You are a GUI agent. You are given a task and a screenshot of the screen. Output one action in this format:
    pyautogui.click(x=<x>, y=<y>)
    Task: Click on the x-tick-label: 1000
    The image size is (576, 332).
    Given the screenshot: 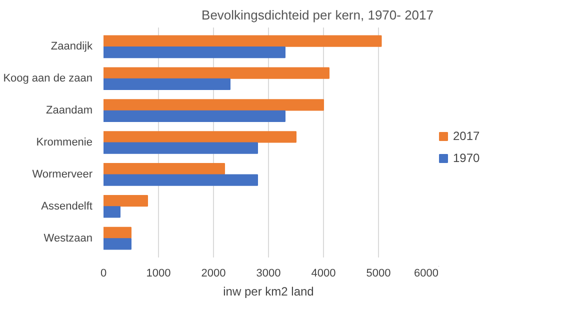 What is the action you would take?
    pyautogui.click(x=158, y=274)
    